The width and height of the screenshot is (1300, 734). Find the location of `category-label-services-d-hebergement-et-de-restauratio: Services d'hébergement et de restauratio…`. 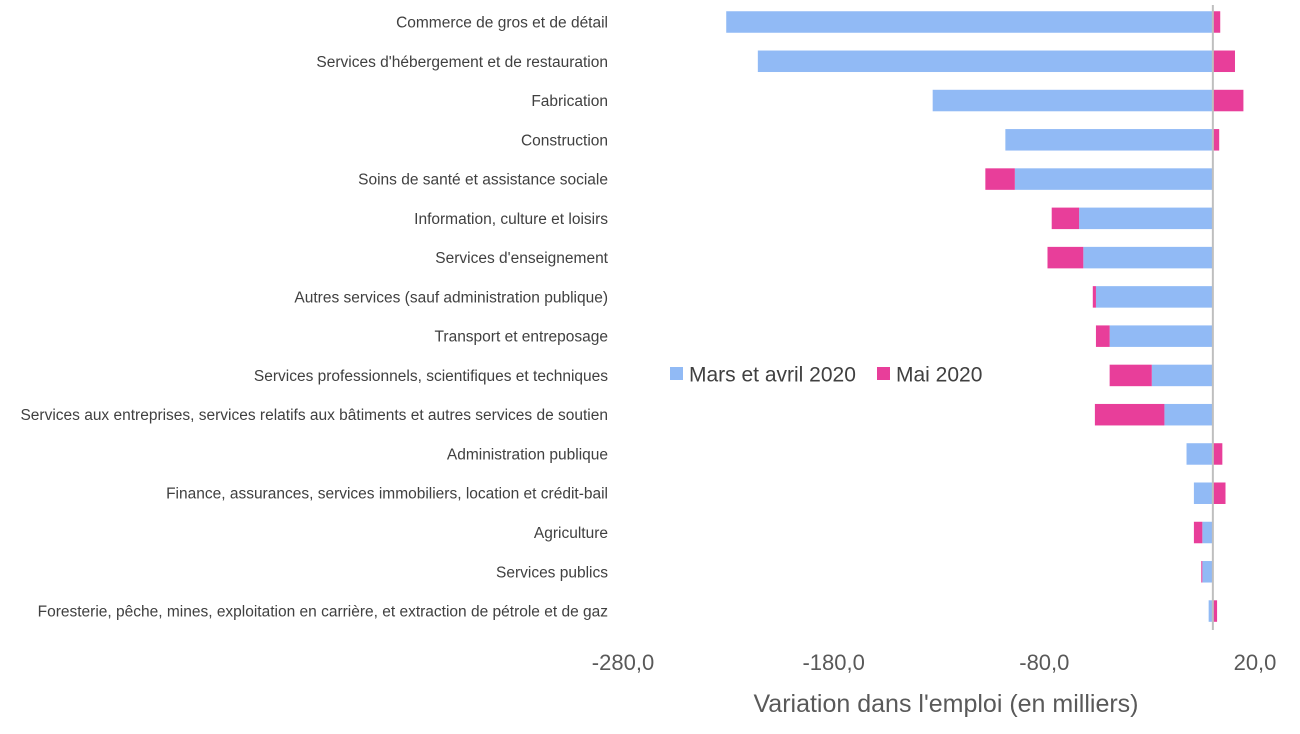

category-label-services-d-hebergement-et-de-restauratio: Services d'hébergement et de restauratio… is located at coordinates (462, 62).